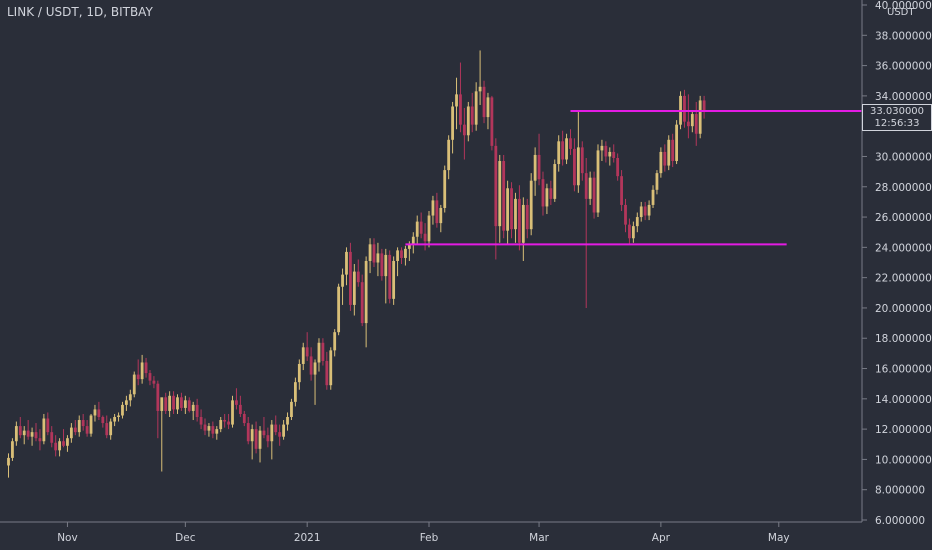  Describe the element at coordinates (903, 370) in the screenshot. I see `price-tick-label: 16.000000` at that location.